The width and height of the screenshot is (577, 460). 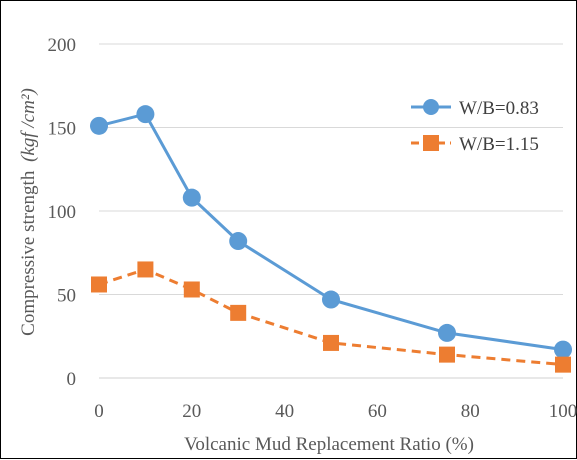 What do you see at coordinates (191, 411) in the screenshot?
I see `x-tick-label-20: 20` at bounding box center [191, 411].